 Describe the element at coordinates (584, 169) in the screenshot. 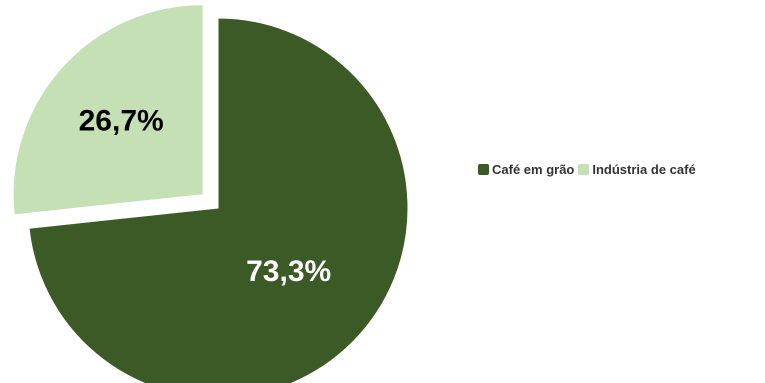

I see `legend-swatch-industria-de-cafe` at that location.